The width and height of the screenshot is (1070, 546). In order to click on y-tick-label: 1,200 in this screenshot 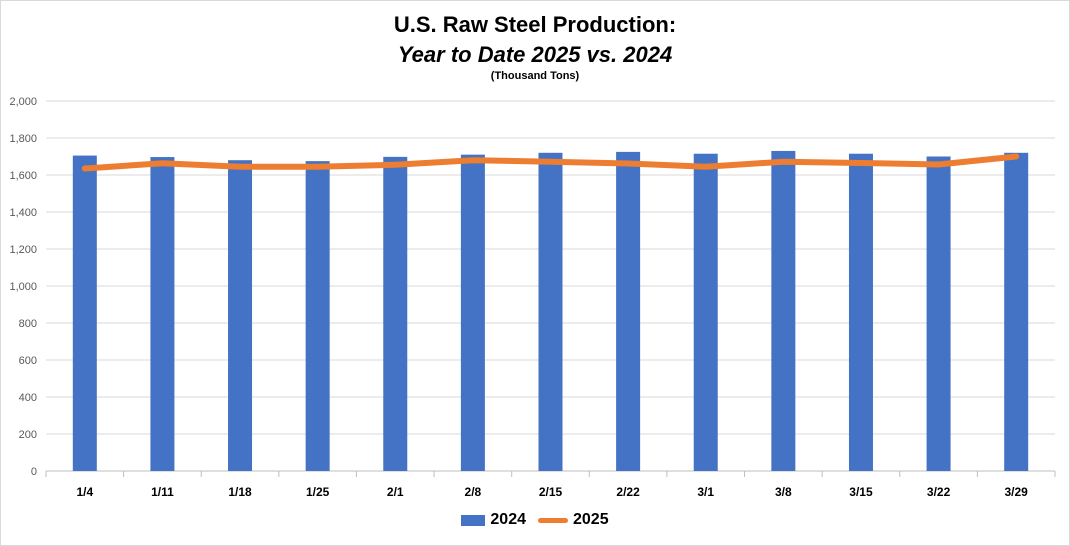, I will do `click(23, 250)`.